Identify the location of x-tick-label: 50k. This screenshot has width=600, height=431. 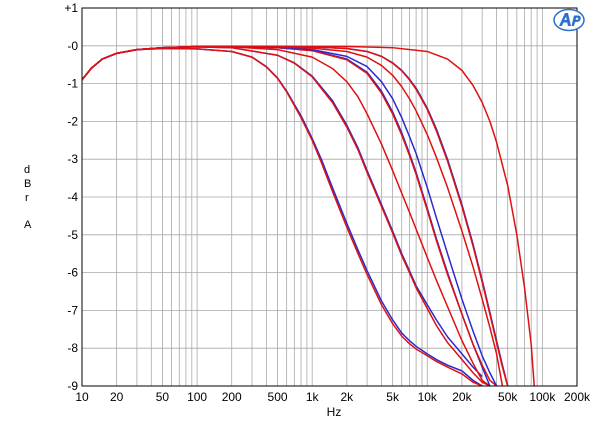
(508, 397).